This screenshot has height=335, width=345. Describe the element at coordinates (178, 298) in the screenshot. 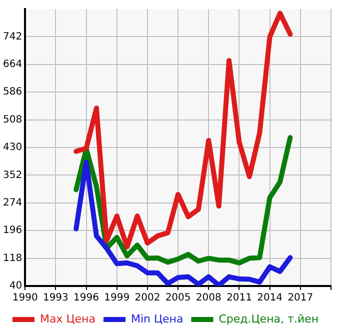

I see `x-tick-label: 2005` at that location.